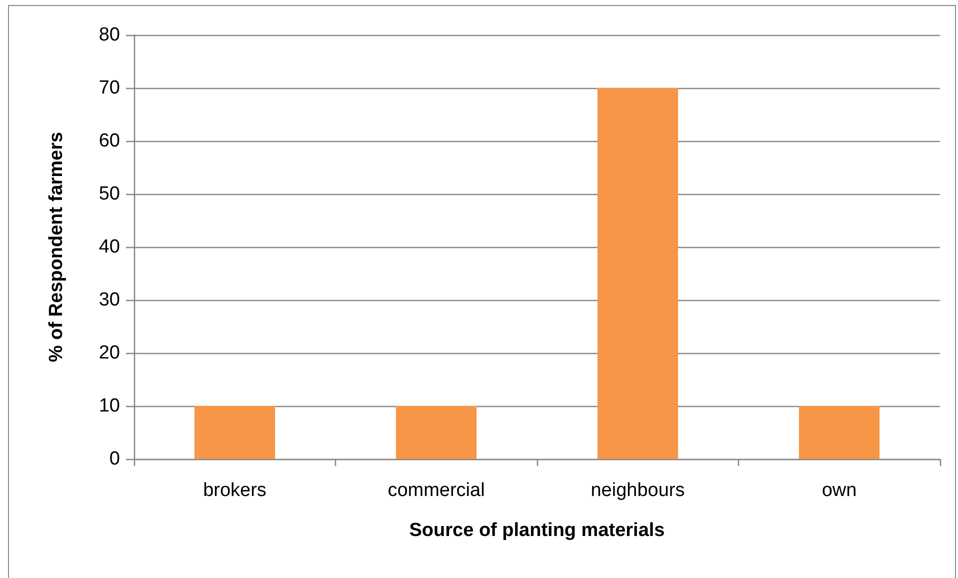 The image size is (958, 578). What do you see at coordinates (637, 490) in the screenshot?
I see `x-tick-label: neighbours` at bounding box center [637, 490].